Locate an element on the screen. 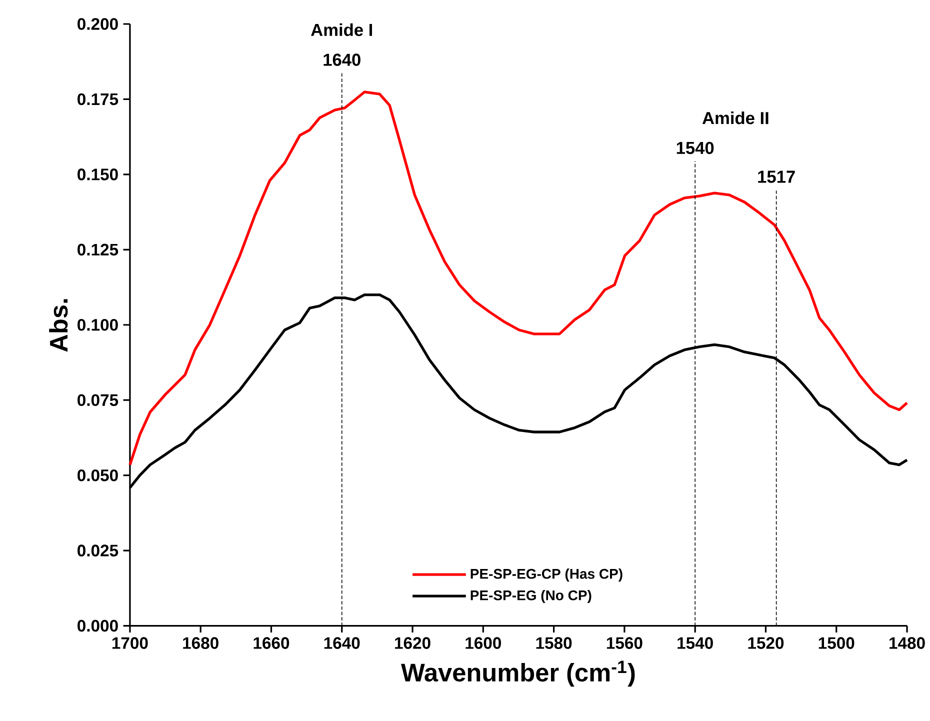 This screenshot has height=721, width=930. y-tick-label: 0.200 is located at coordinates (98, 24).